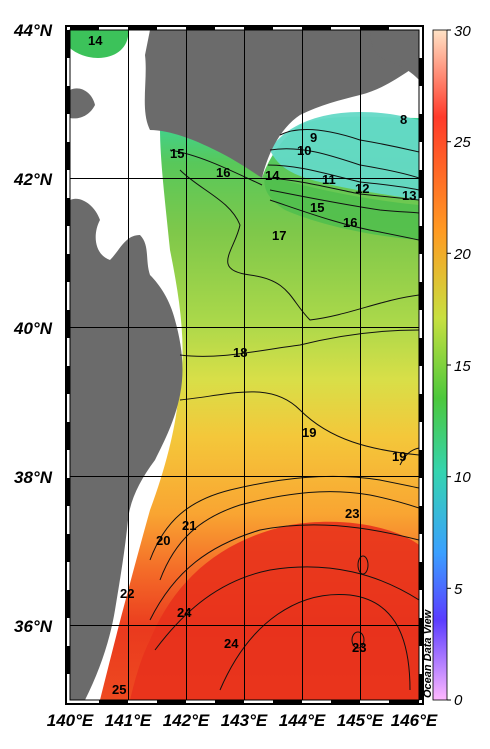 The image size is (490, 749). I want to click on contour-label: 13, so click(409, 195).